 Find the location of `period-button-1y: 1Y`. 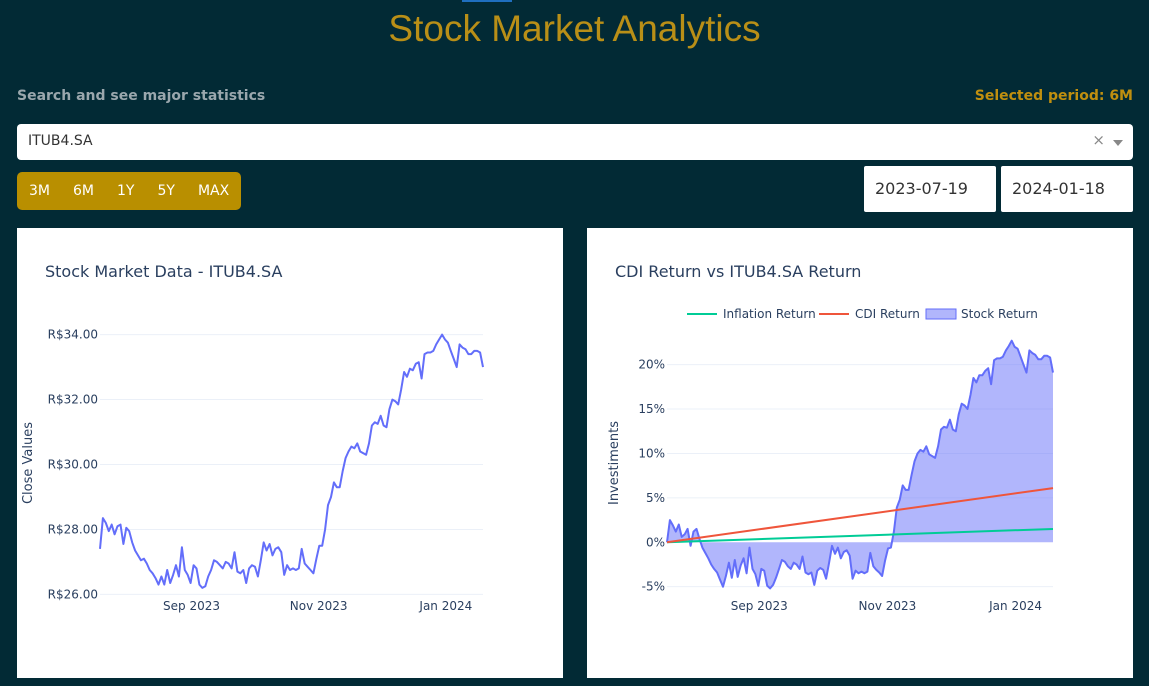

period-button-1y: 1Y is located at coordinates (126, 191).